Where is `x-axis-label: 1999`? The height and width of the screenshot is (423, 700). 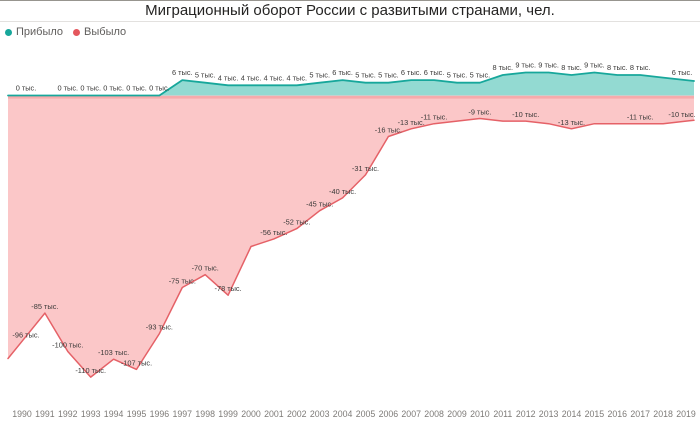 x-axis-label: 1999 is located at coordinates (228, 414).